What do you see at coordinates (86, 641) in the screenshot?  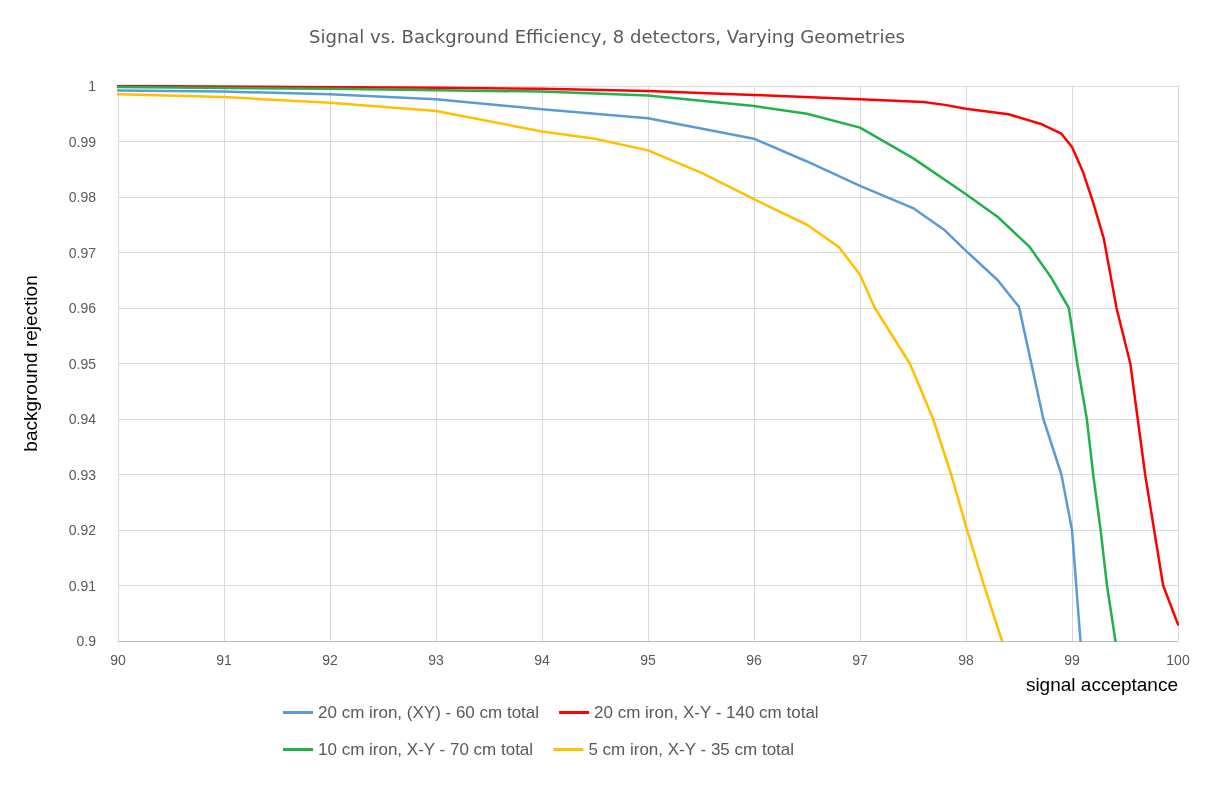 I see `y-tick-label: 0.9` at bounding box center [86, 641].